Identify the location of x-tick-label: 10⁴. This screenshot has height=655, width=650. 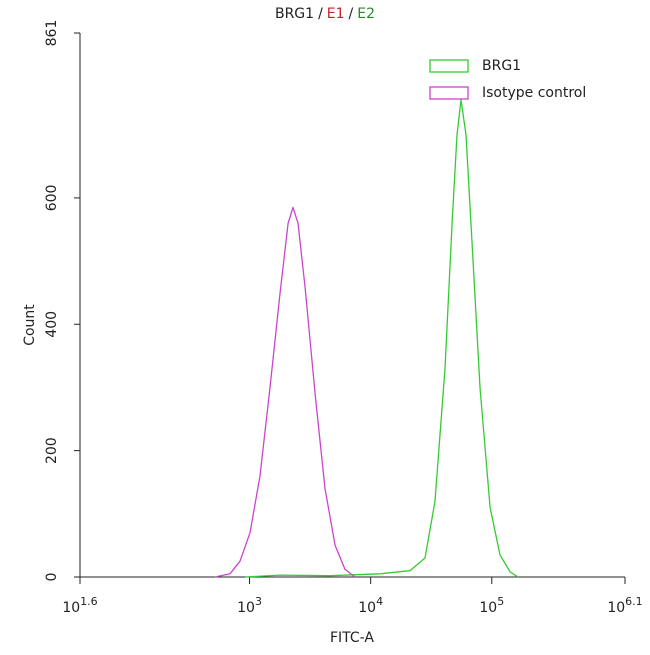
(370, 605).